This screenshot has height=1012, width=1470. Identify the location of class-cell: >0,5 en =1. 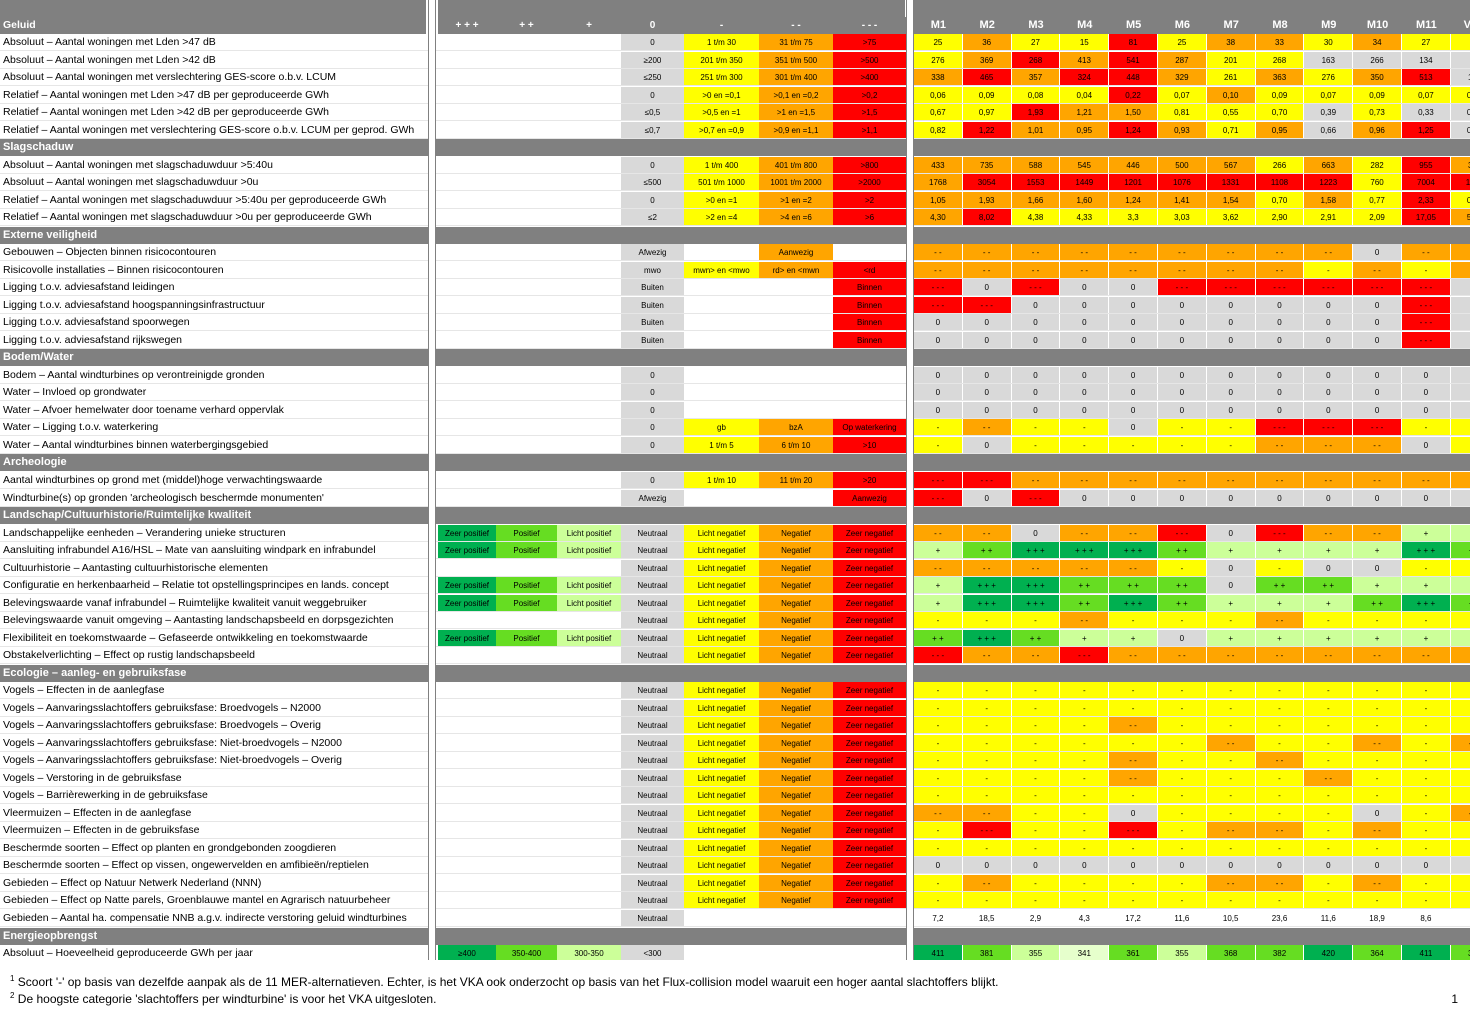
(721, 113).